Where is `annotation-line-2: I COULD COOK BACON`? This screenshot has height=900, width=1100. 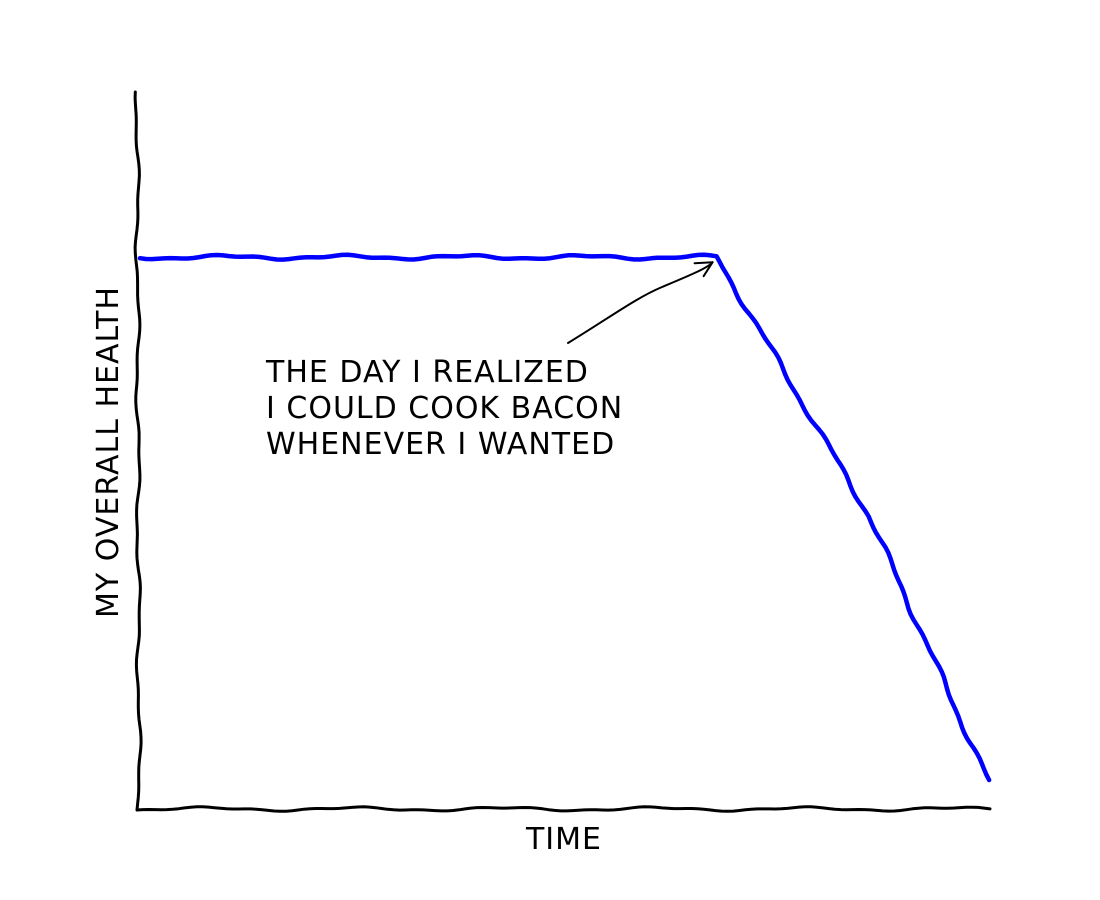
annotation-line-2: I COULD COOK BACON is located at coordinates (444, 408).